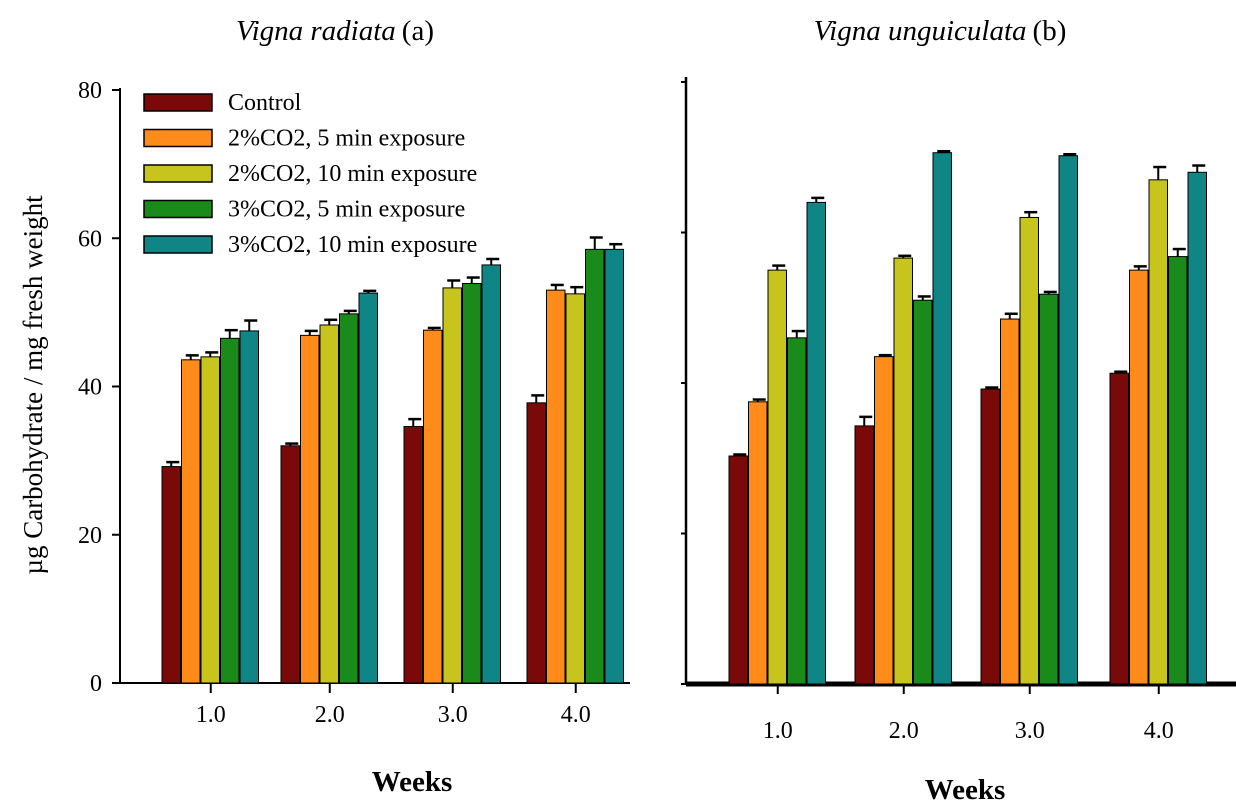  I want to click on x-tick-label: 2.0, so click(904, 731).